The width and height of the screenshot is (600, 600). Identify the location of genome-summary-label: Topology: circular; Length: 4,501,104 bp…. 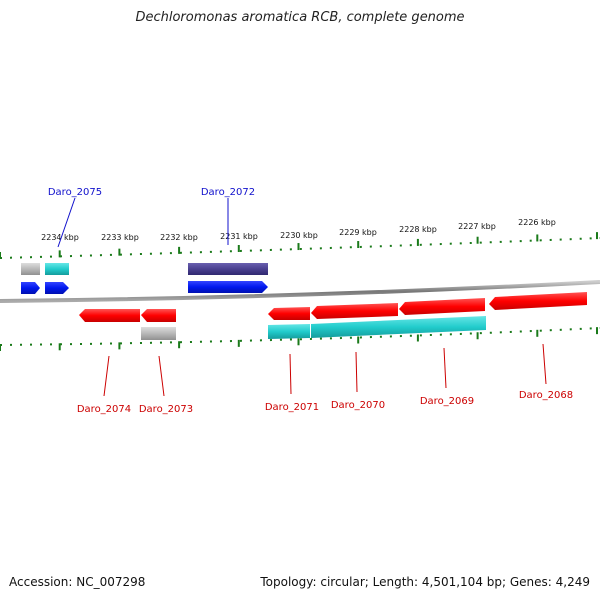
(425, 582).